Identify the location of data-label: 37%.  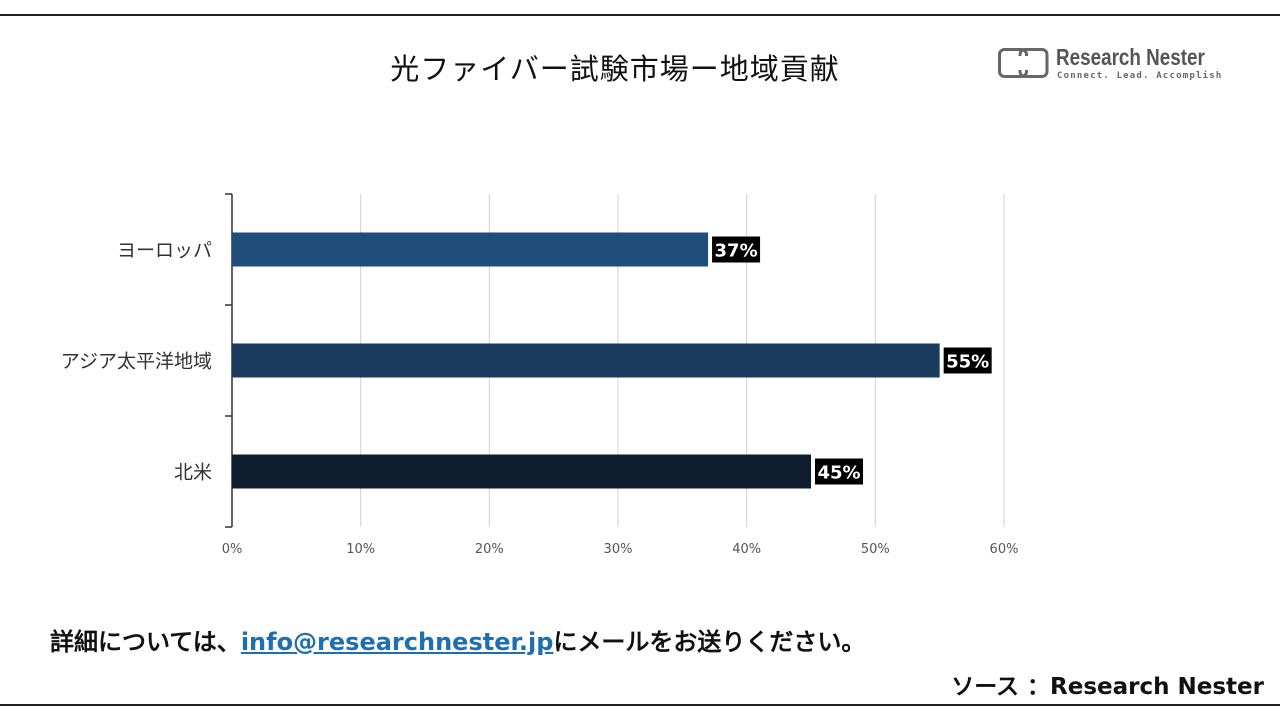
(736, 251).